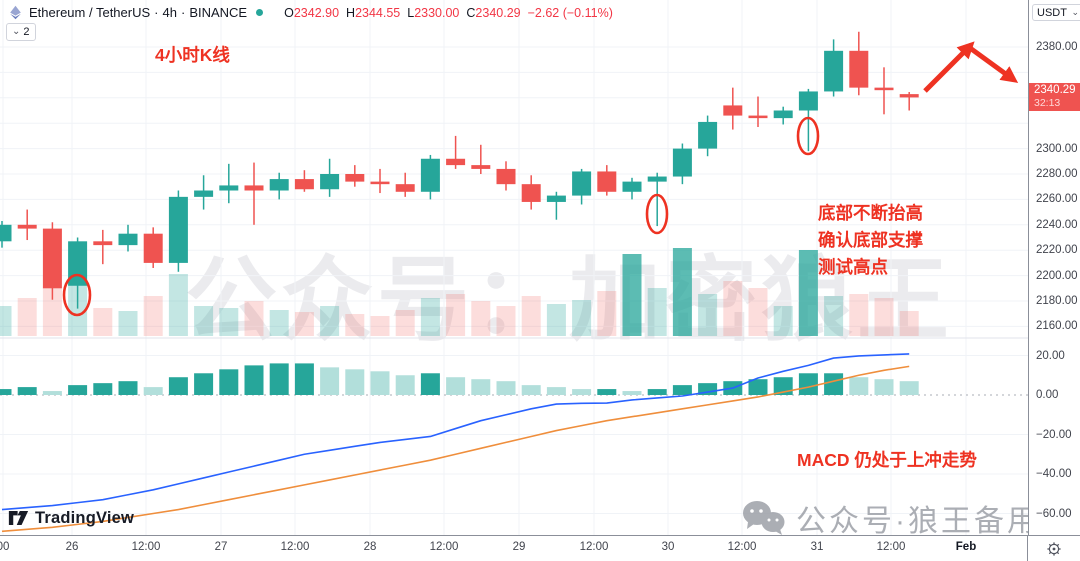 The image size is (1080, 561). What do you see at coordinates (1055, 90) in the screenshot?
I see `last-price-value: 2340.29` at bounding box center [1055, 90].